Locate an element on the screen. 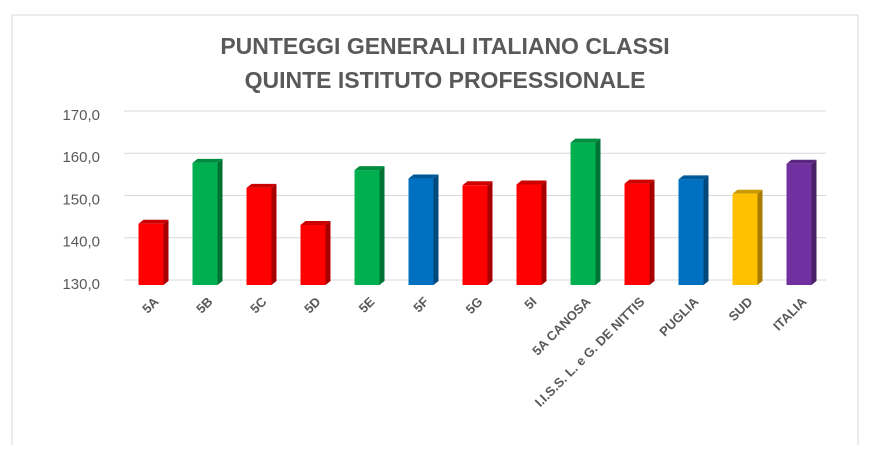 This screenshot has height=450, width=870. chart-title: PUNTEGGI GENERALI ITALIANO CLASSI is located at coordinates (444, 46).